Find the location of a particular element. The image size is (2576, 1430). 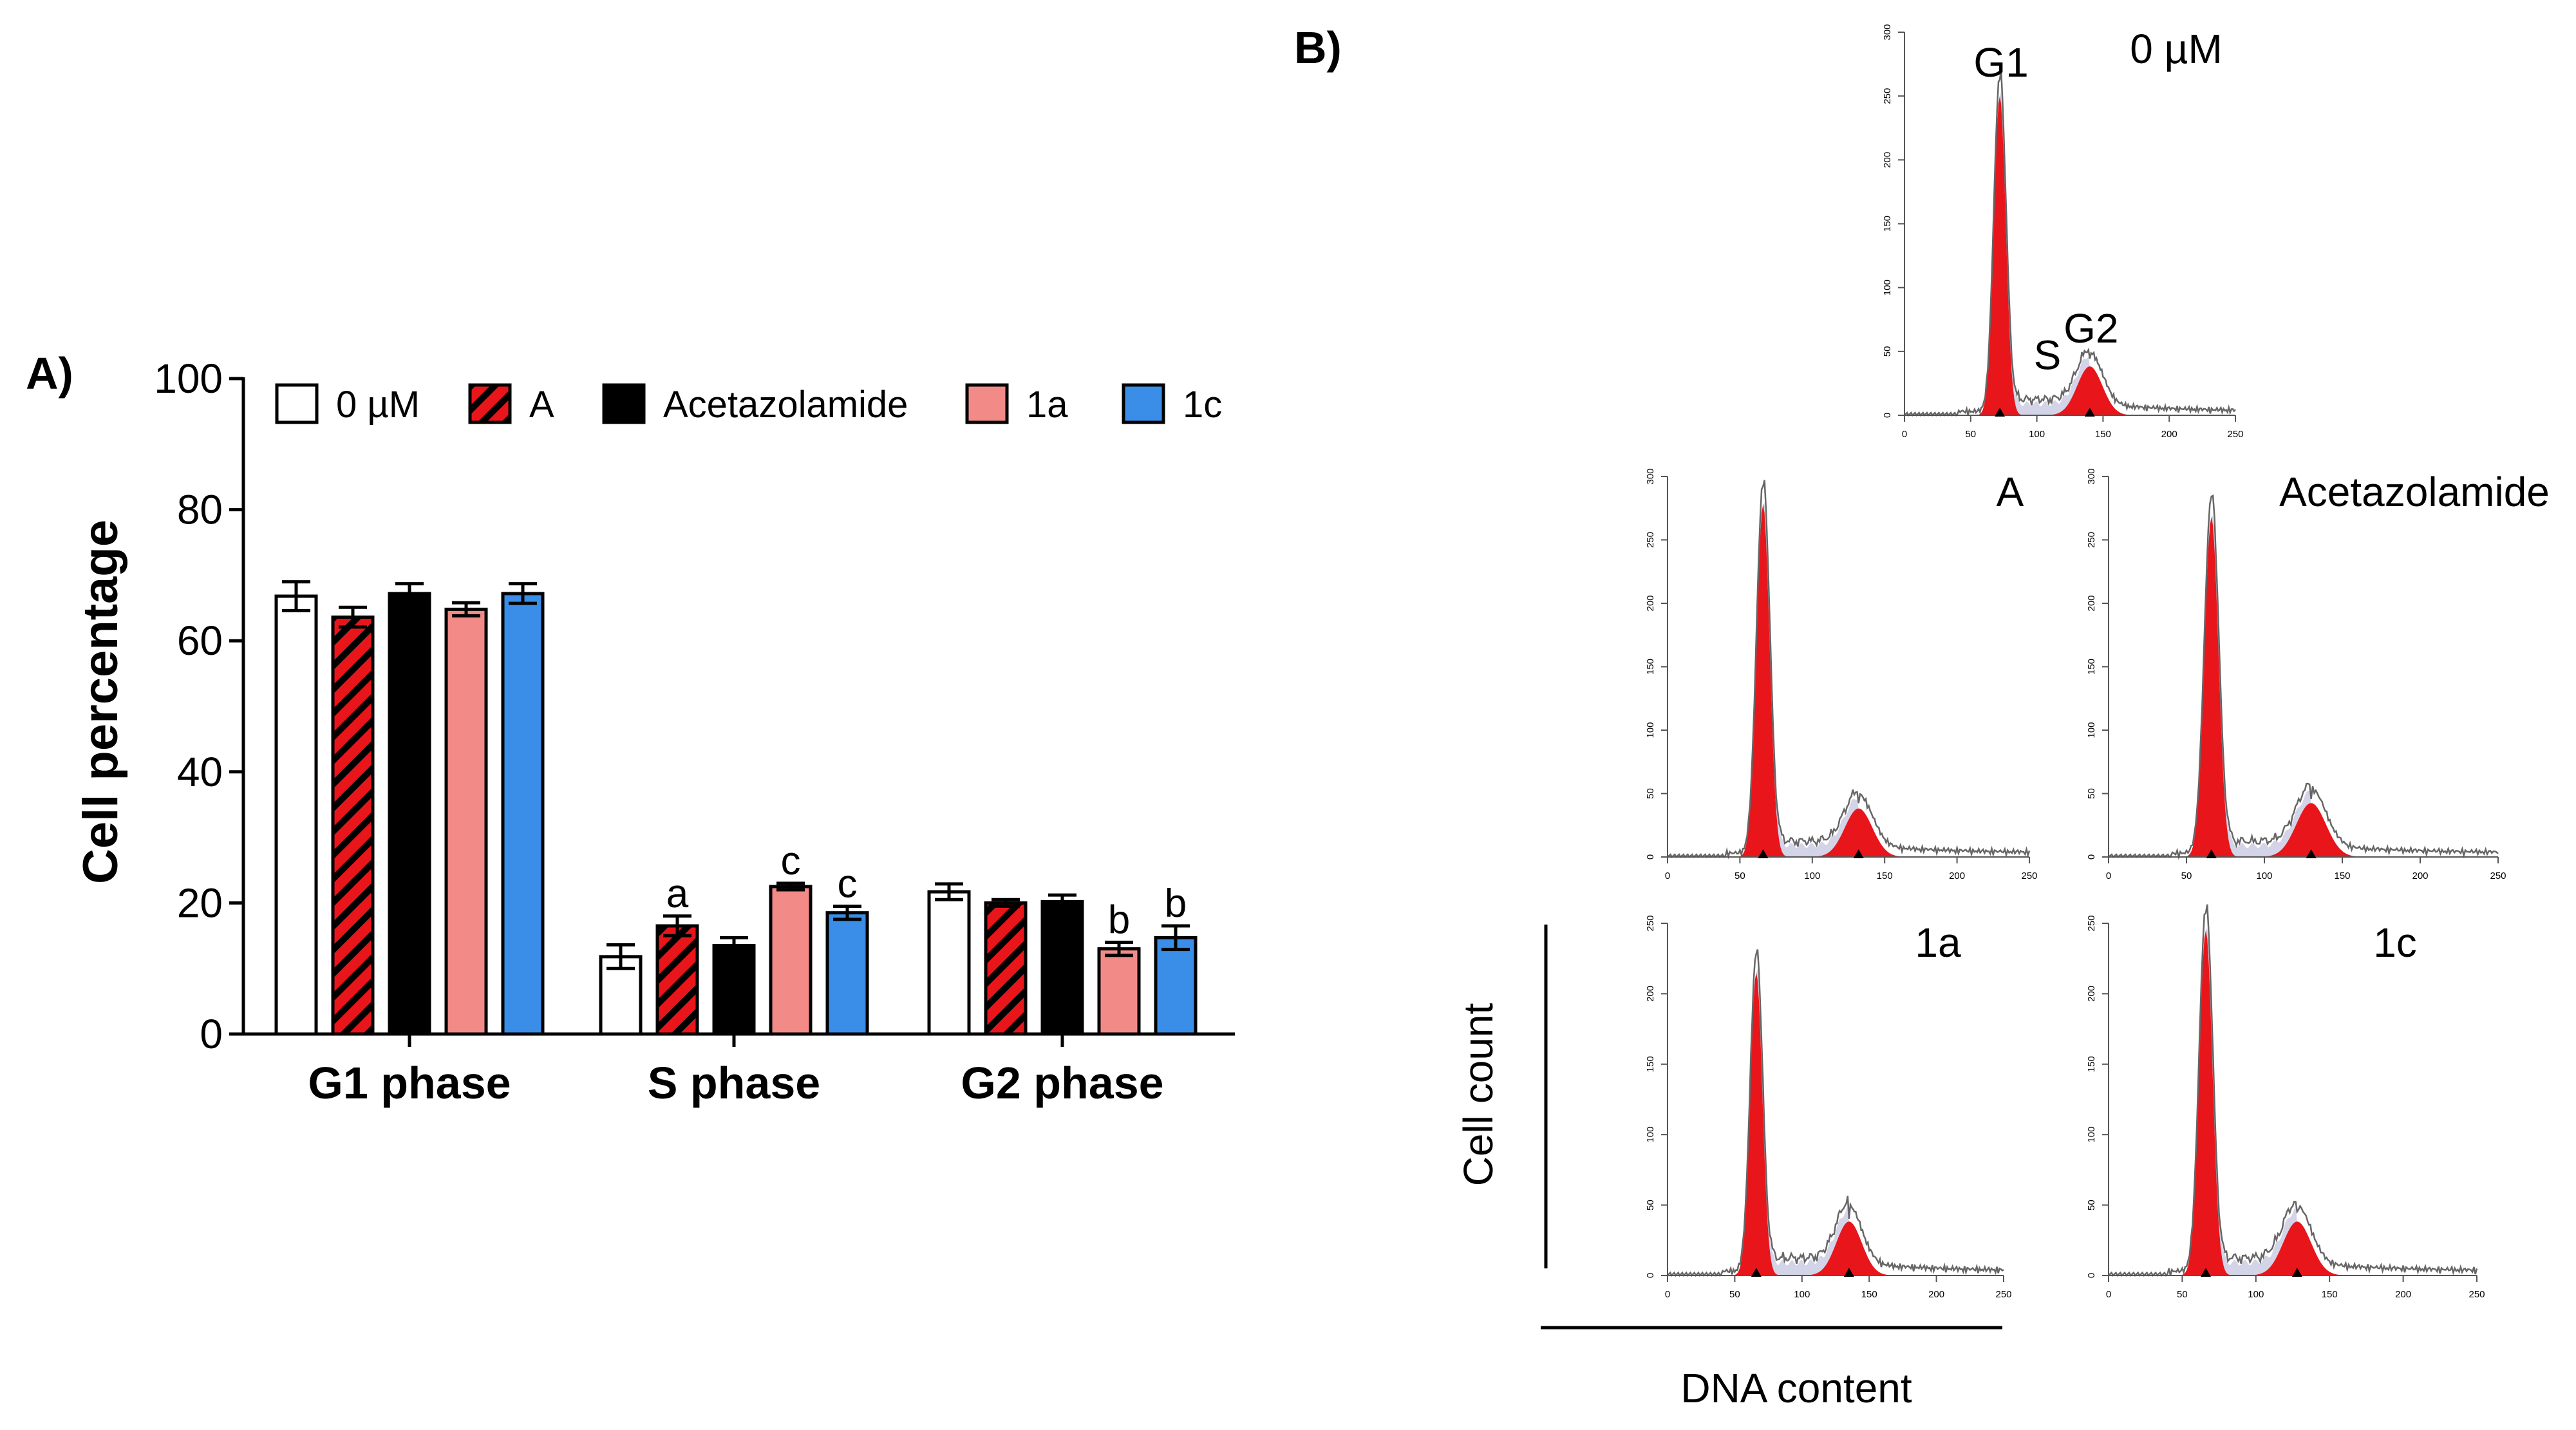

bar-1c is located at coordinates (1176, 986).